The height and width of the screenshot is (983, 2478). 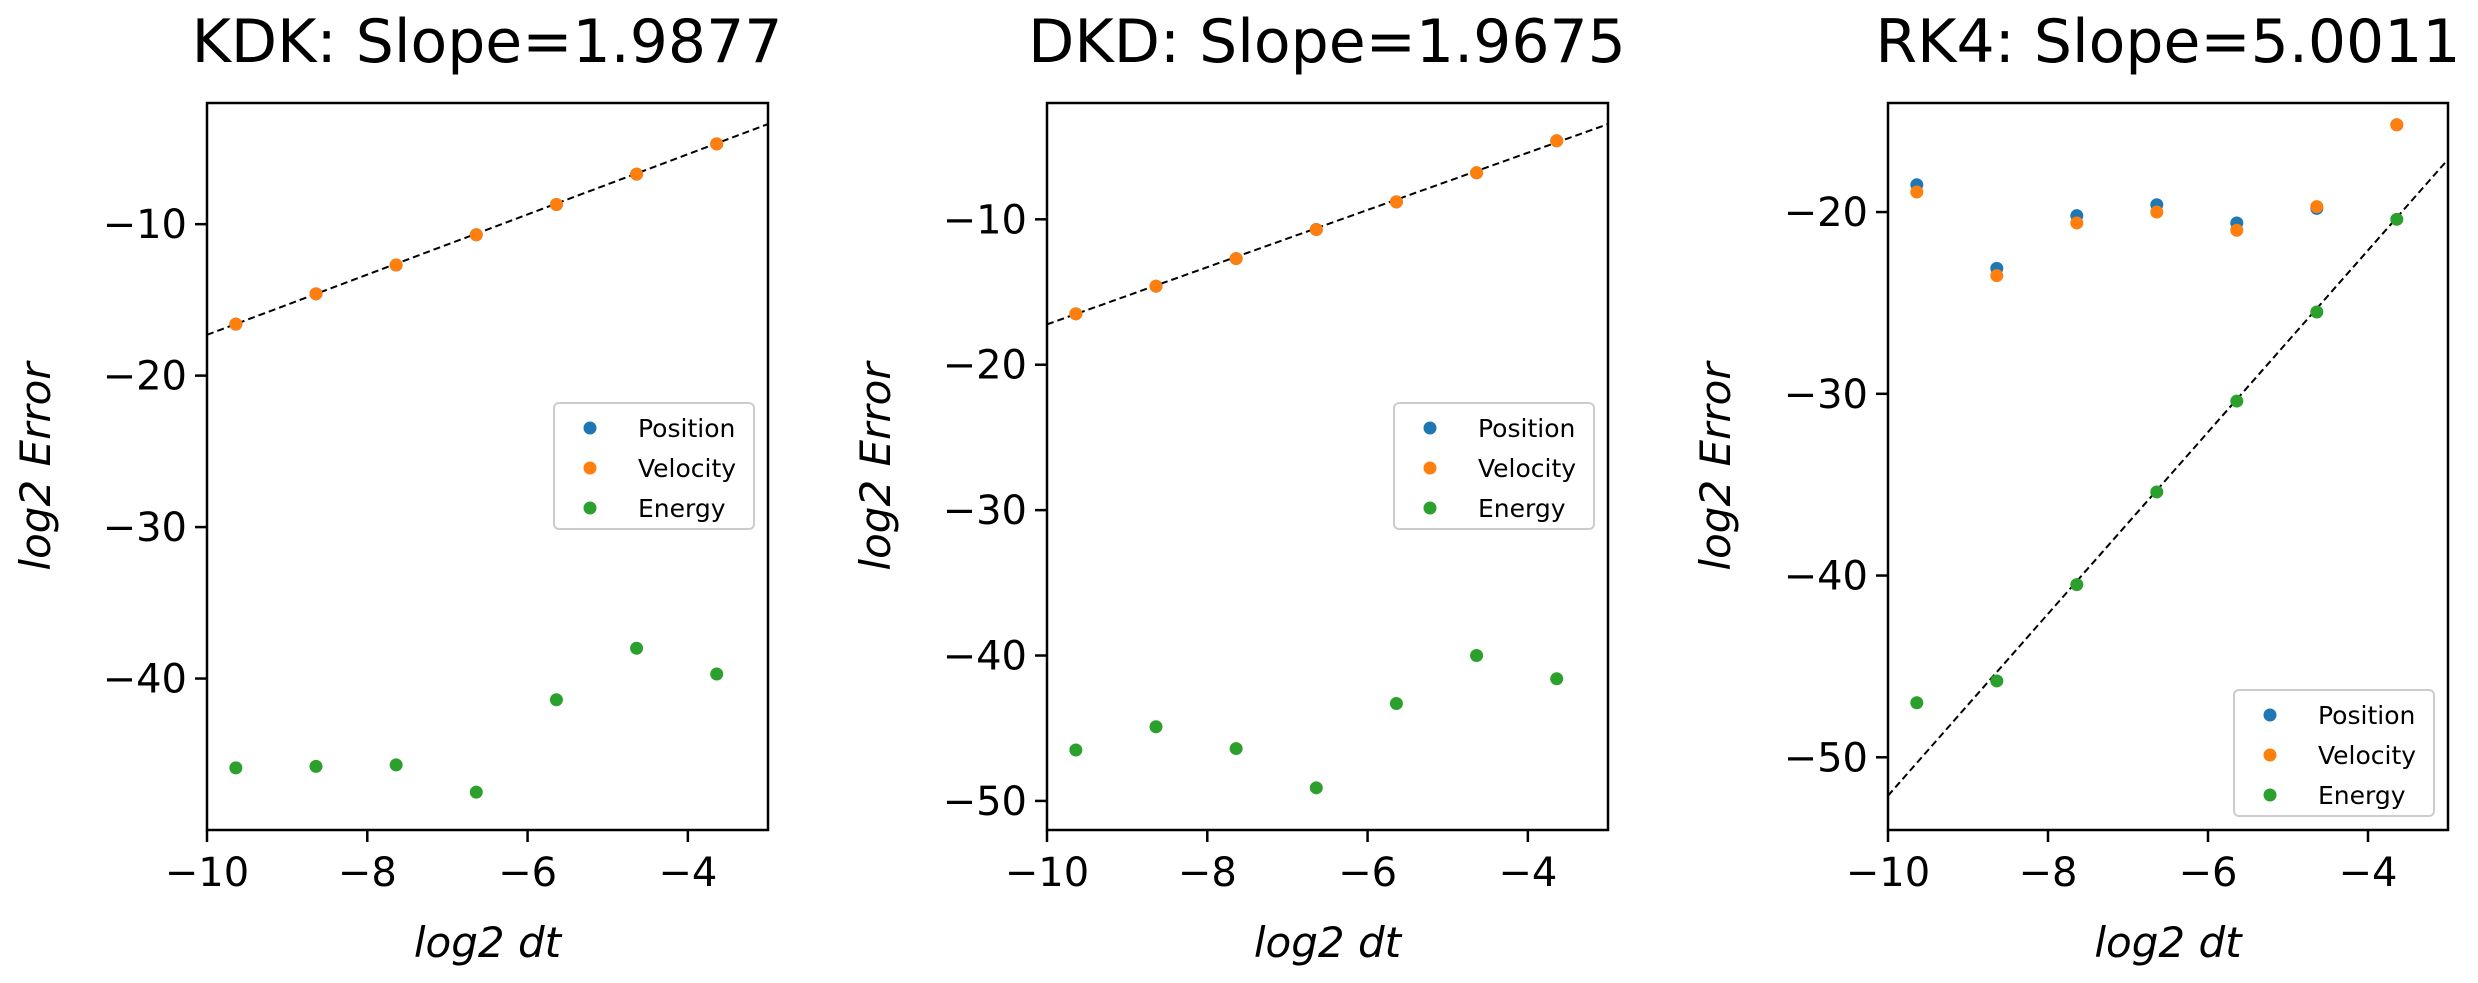 What do you see at coordinates (1327, 42) in the screenshot?
I see `chart-title: DKD: Slope=1.9675` at bounding box center [1327, 42].